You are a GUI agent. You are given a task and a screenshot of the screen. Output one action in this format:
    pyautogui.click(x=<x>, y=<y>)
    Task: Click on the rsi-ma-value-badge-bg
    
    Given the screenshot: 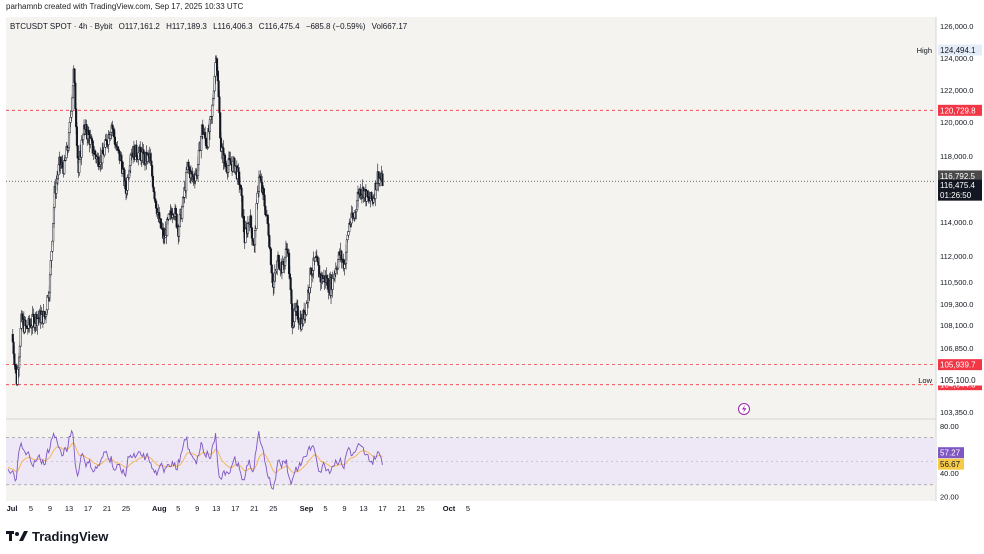 What is the action you would take?
    pyautogui.click(x=951, y=464)
    